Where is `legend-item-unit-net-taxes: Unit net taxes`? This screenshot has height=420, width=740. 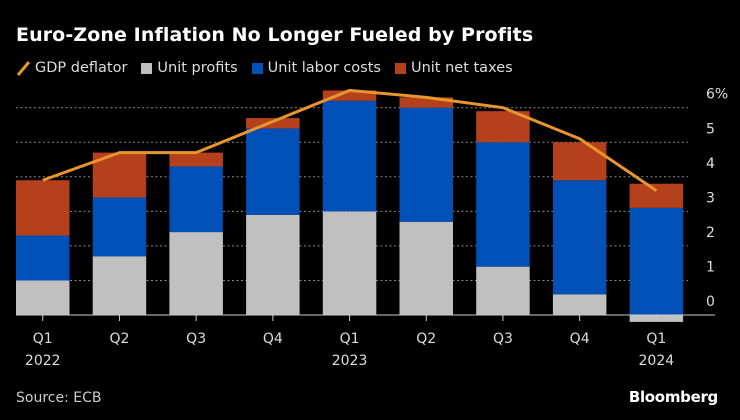 legend-item-unit-net-taxes: Unit net taxes is located at coordinates (453, 68).